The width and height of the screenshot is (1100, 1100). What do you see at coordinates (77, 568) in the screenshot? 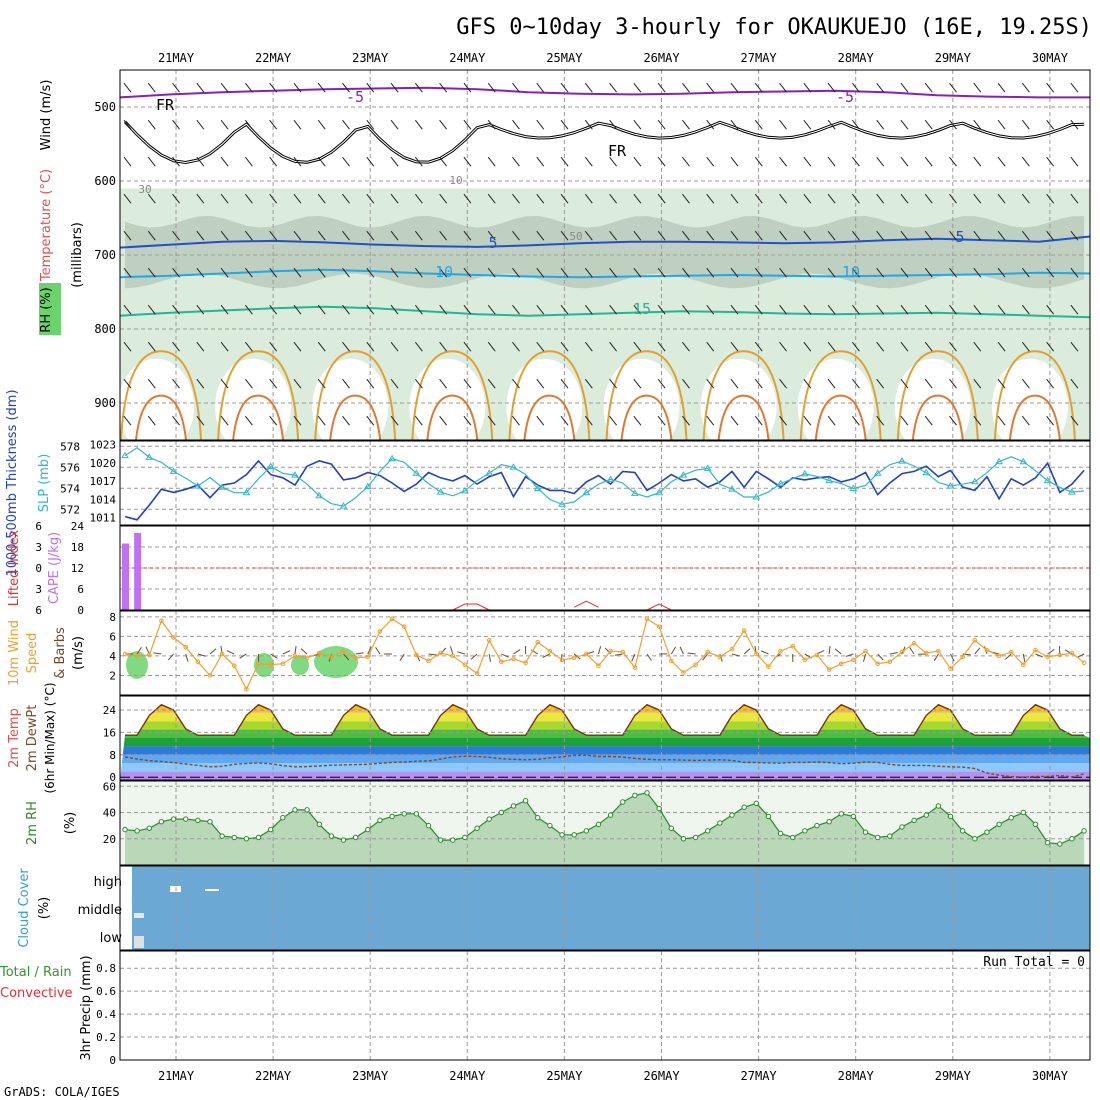
I see `cape-tick-label: 12` at bounding box center [77, 568].